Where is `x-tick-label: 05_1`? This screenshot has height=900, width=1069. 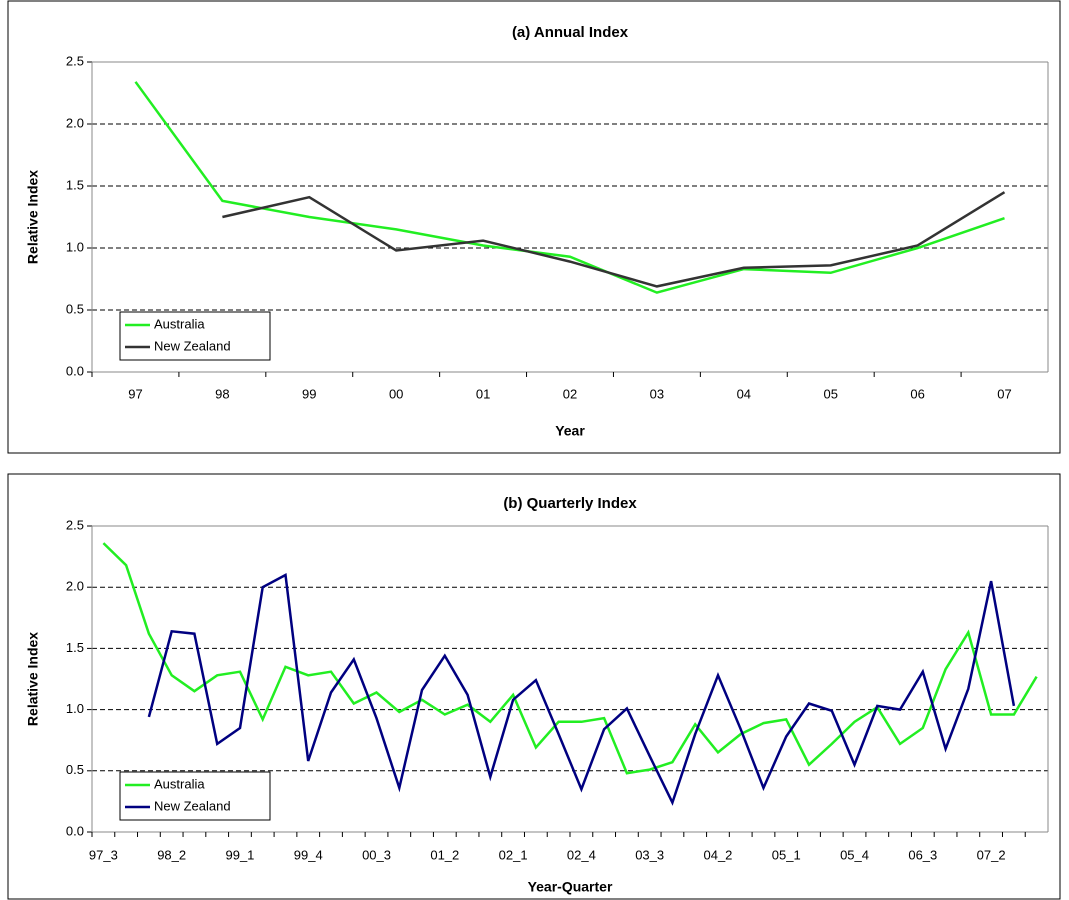
x-tick-label: 05_1 is located at coordinates (786, 854).